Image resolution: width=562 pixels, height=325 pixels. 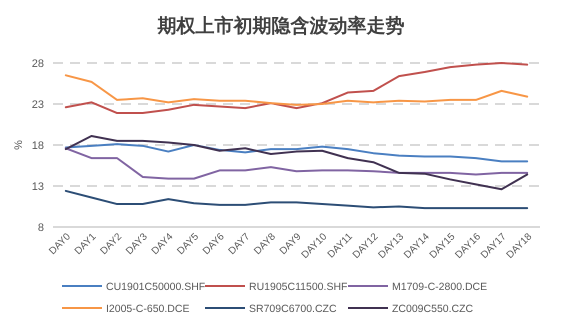 I want to click on legend-label: I2005-C-650.DCE, so click(x=148, y=309).